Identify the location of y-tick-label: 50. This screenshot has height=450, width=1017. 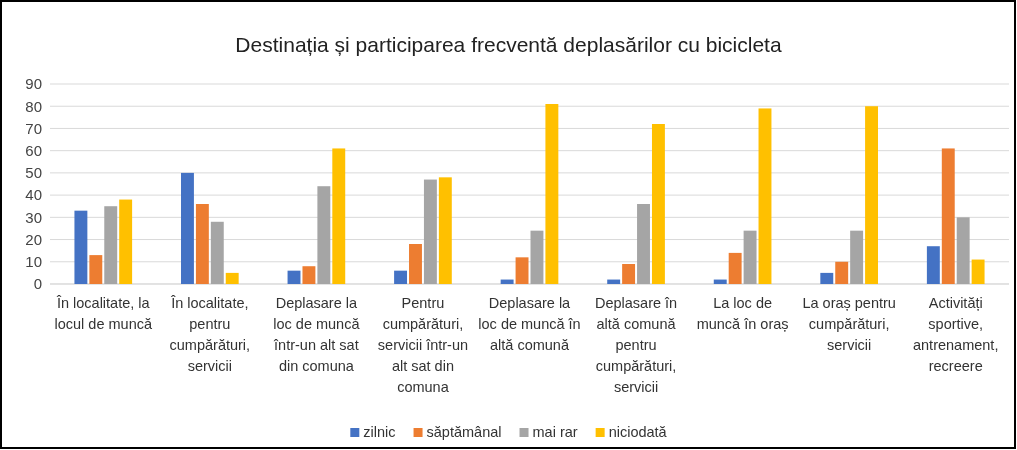
(33, 173).